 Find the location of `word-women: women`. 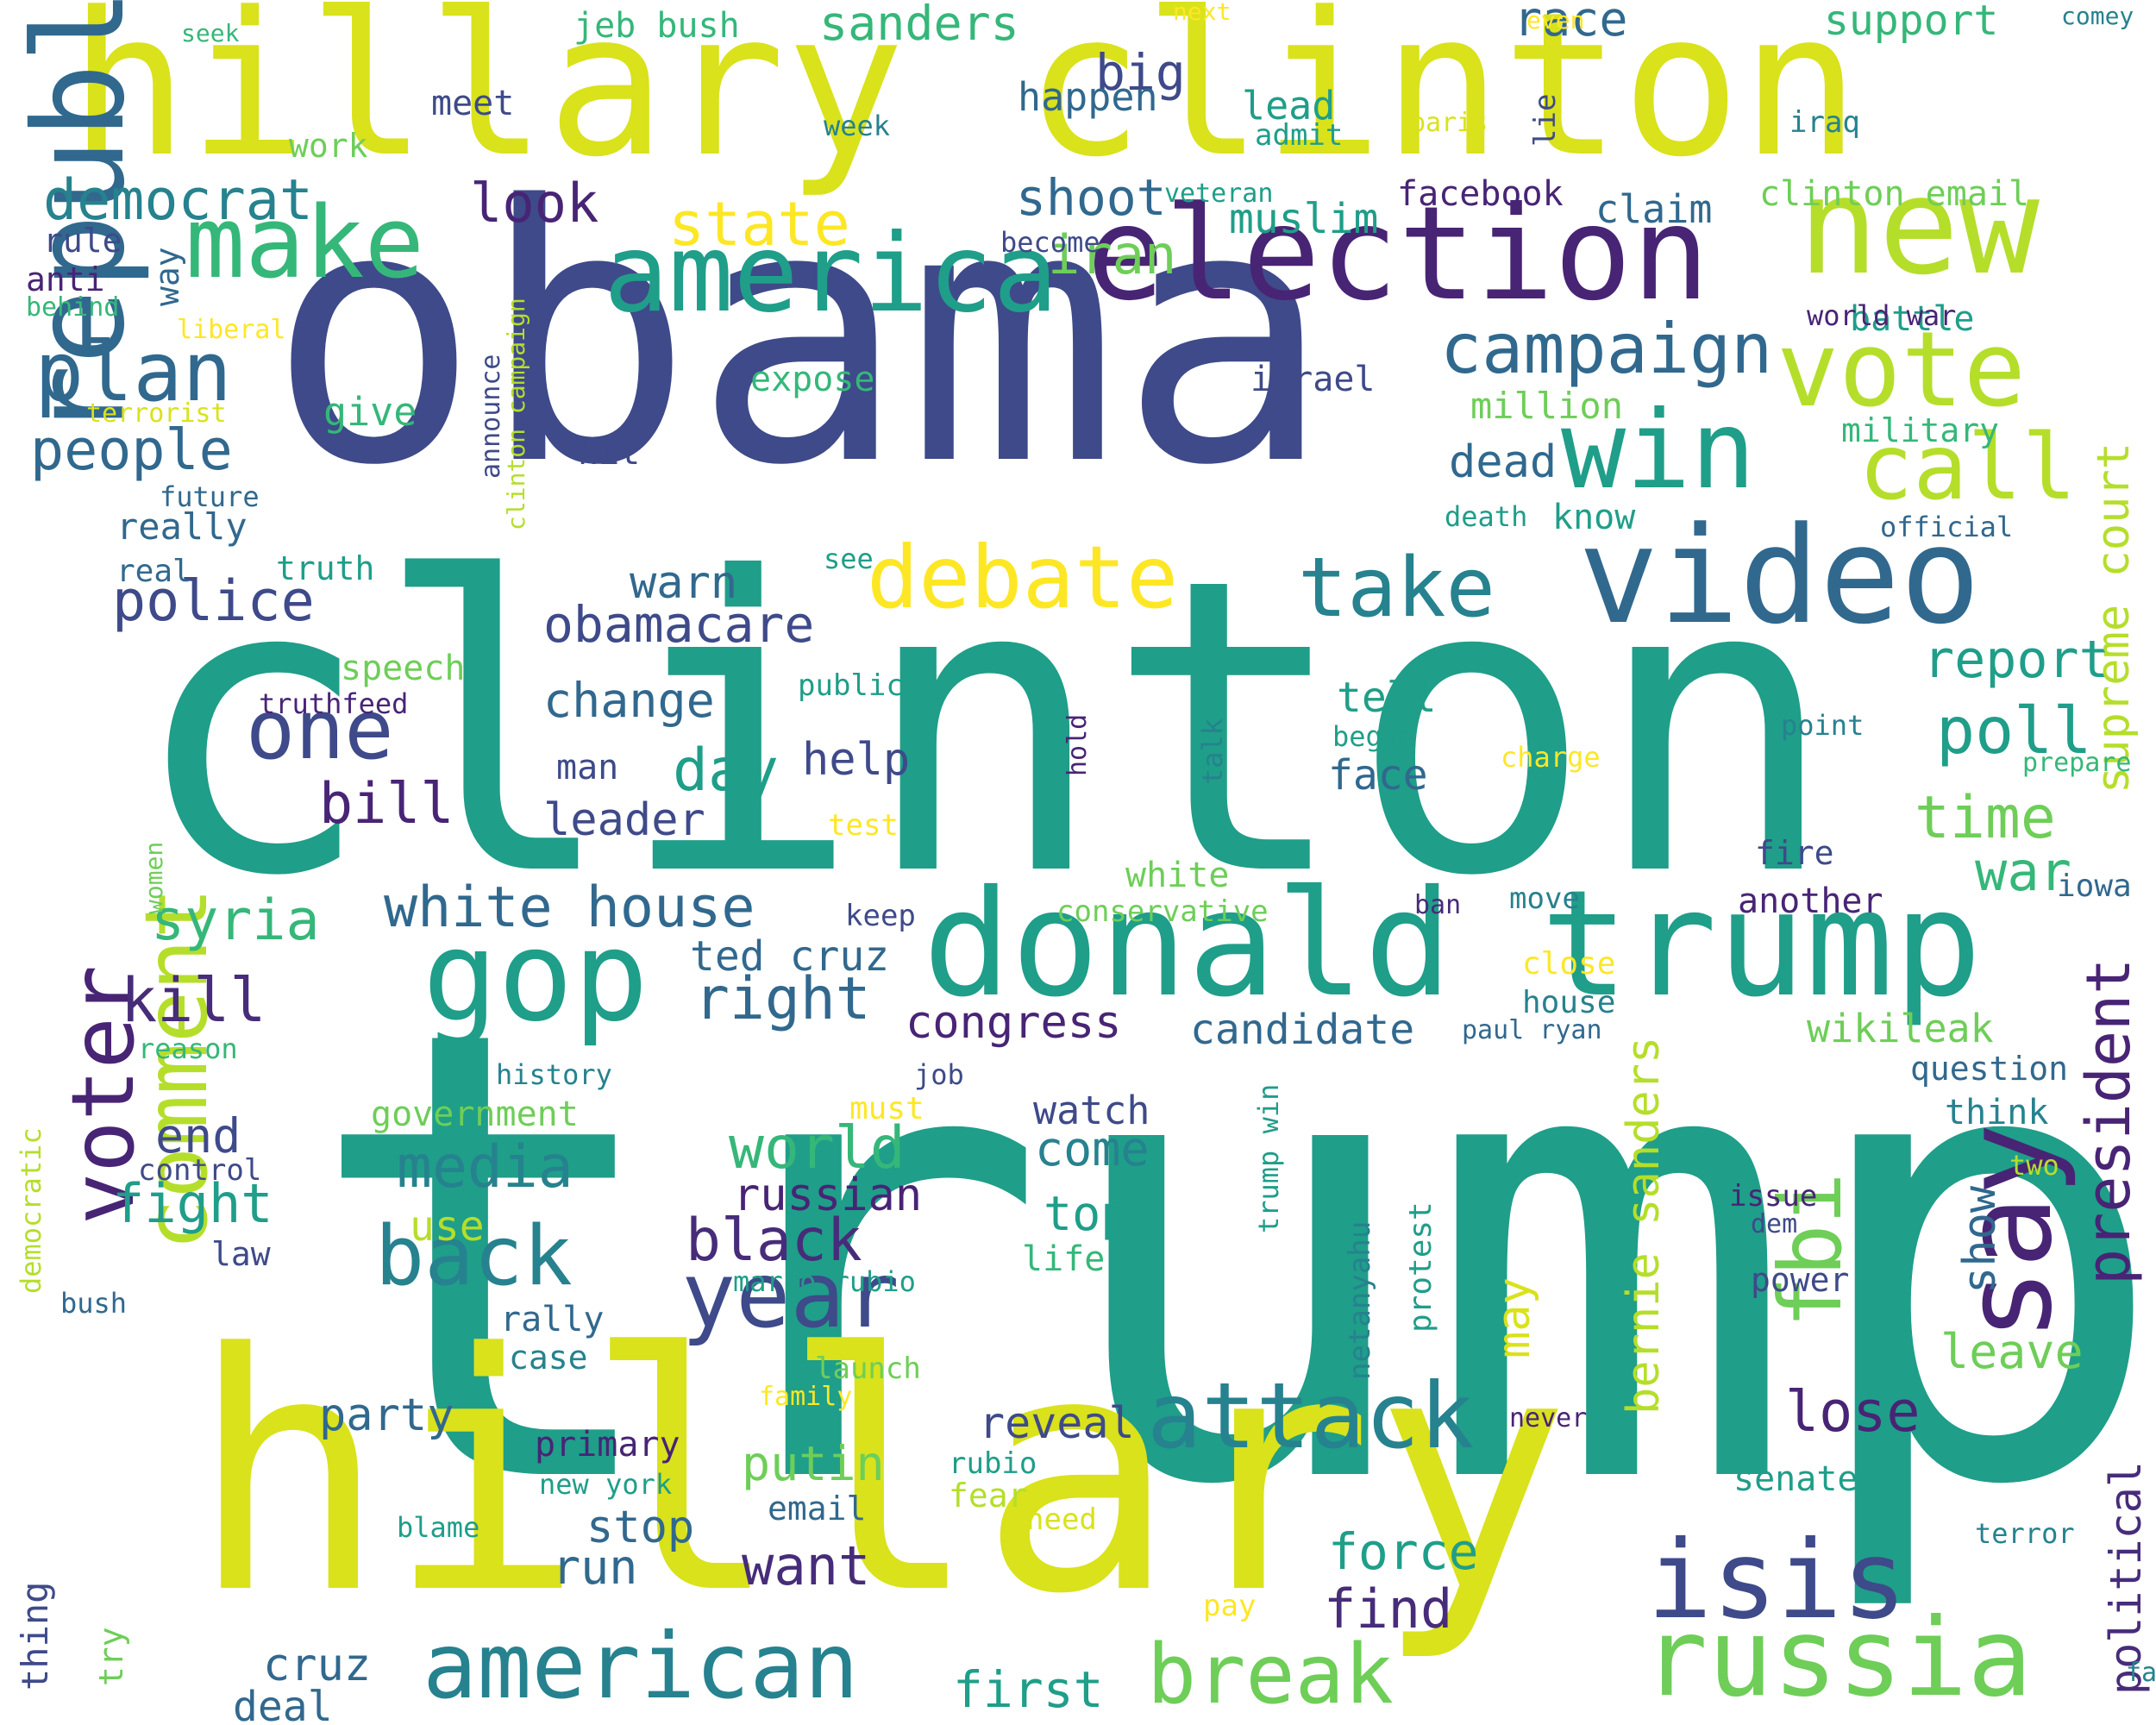

word-women: women is located at coordinates (154, 878).